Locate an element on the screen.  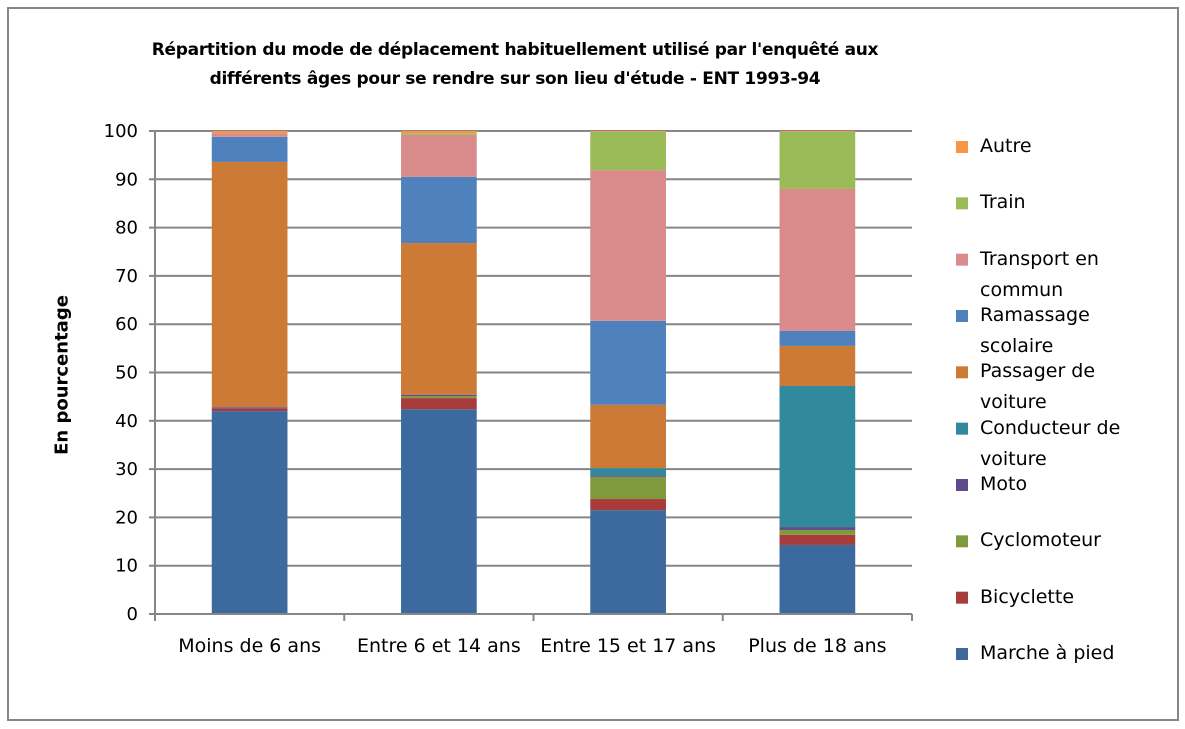
x-tick-label: Plus de 18 ans is located at coordinates (817, 646).